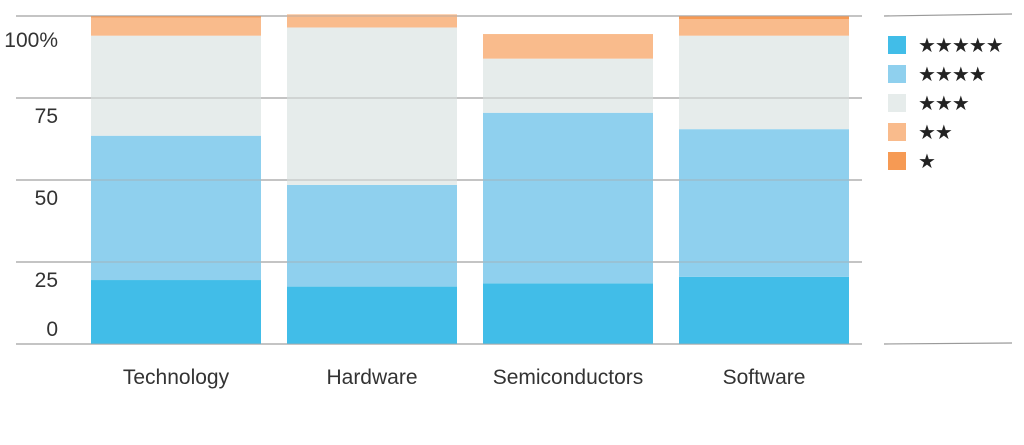  What do you see at coordinates (948, 343) in the screenshot?
I see `legend-bottom-rule` at bounding box center [948, 343].